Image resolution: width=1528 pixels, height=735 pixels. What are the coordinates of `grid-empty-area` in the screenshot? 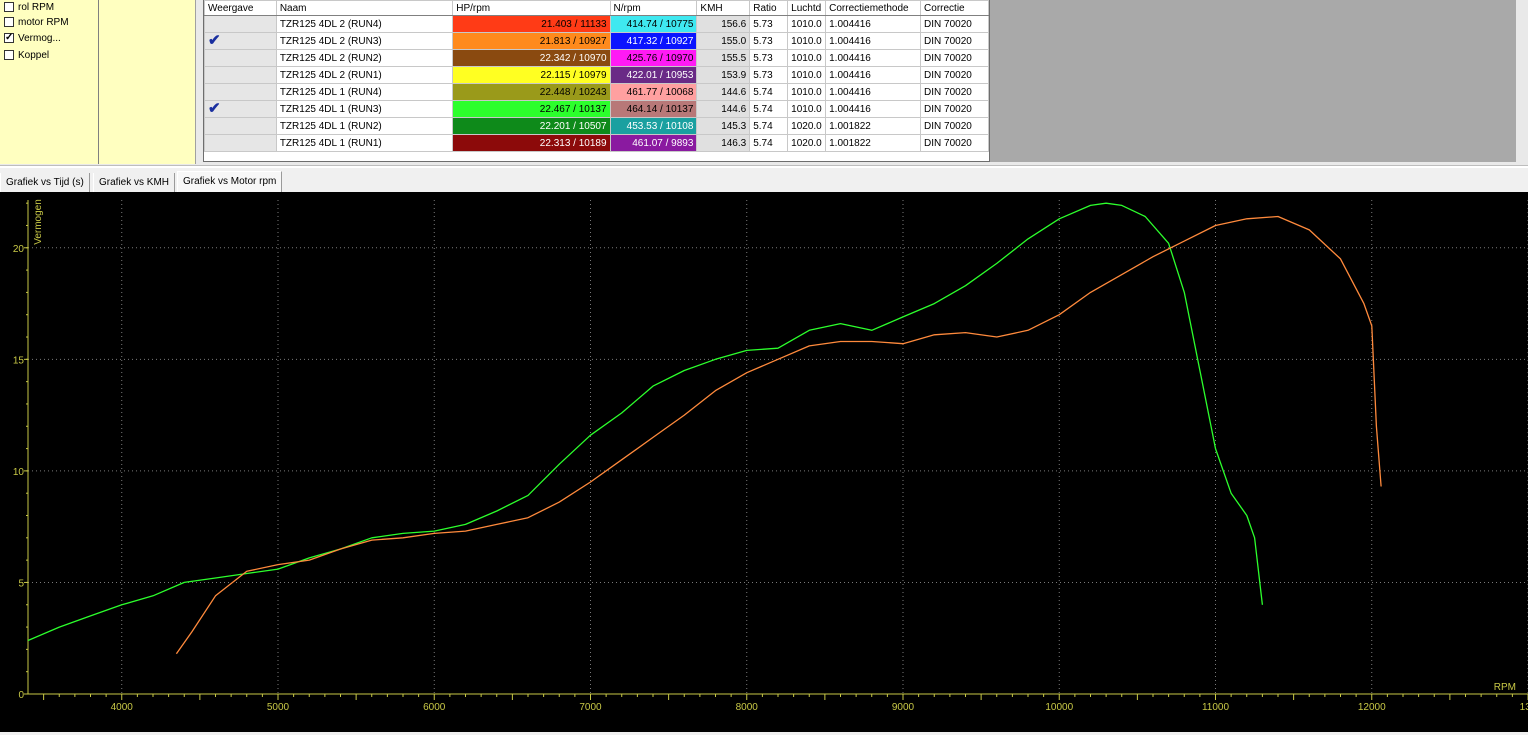 It's located at (1253, 81).